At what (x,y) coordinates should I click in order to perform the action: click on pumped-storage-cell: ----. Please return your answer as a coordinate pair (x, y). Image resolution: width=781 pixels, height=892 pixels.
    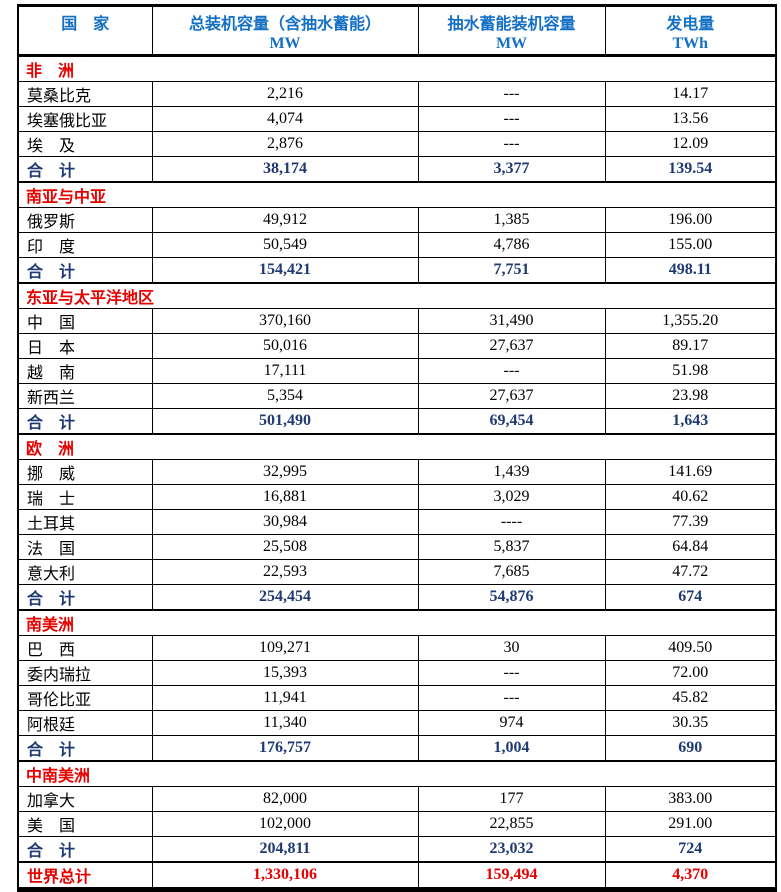
    Looking at the image, I should click on (511, 522).